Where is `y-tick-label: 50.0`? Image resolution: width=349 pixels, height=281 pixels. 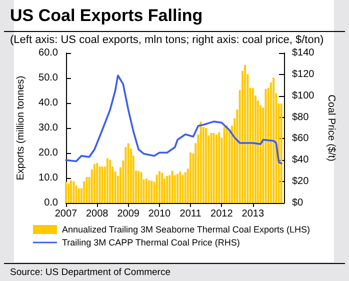 y-tick-label: 50.0 is located at coordinates (48, 78).